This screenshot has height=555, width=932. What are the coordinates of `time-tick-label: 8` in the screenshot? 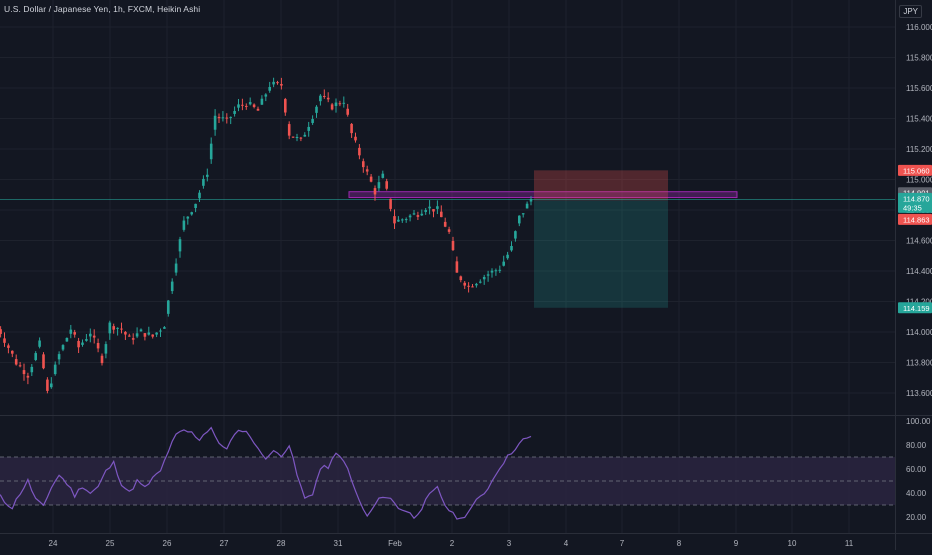 It's located at (679, 543).